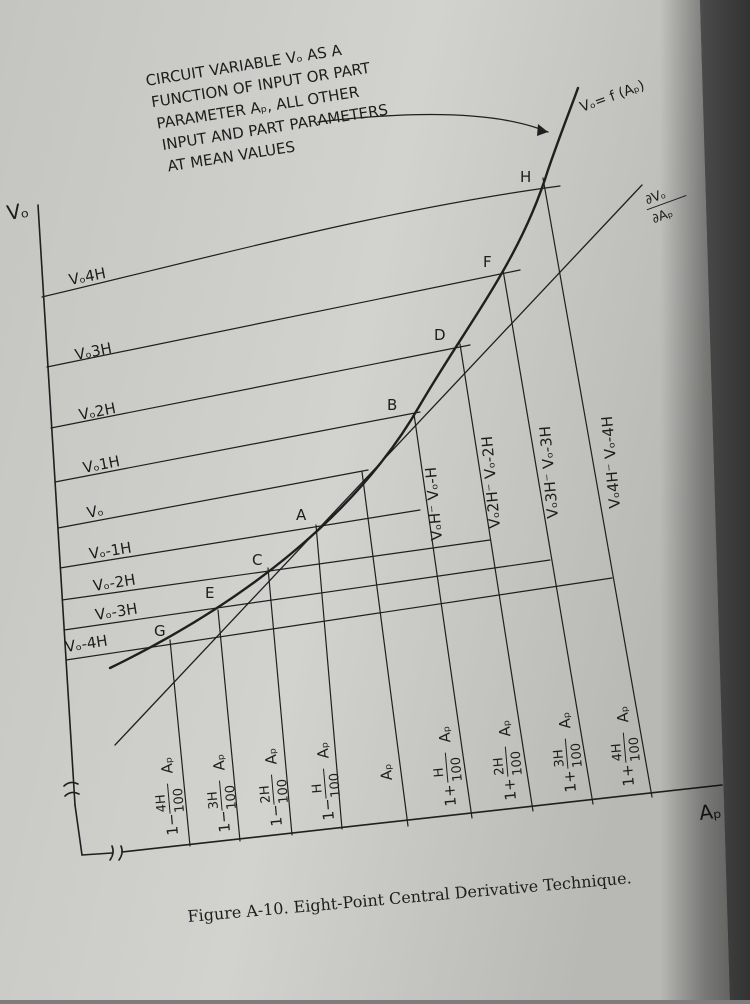 The width and height of the screenshot is (750, 1004). I want to click on x-tick-label: Aₚ, so click(386, 772).